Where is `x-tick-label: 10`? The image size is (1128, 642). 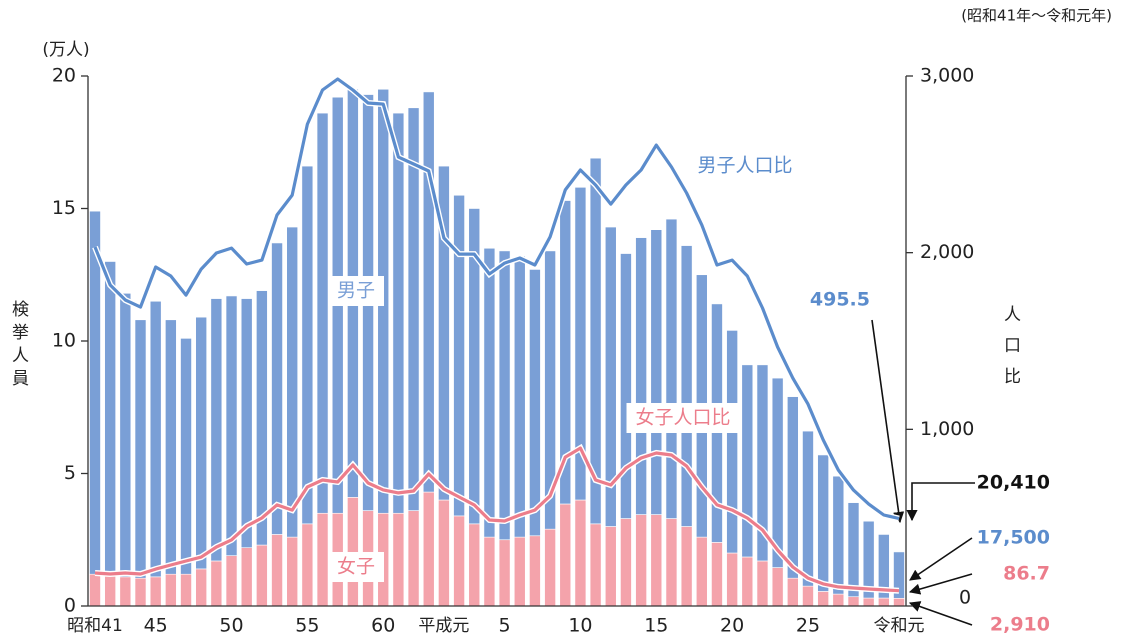 x-tick-label: 10 is located at coordinates (580, 626).